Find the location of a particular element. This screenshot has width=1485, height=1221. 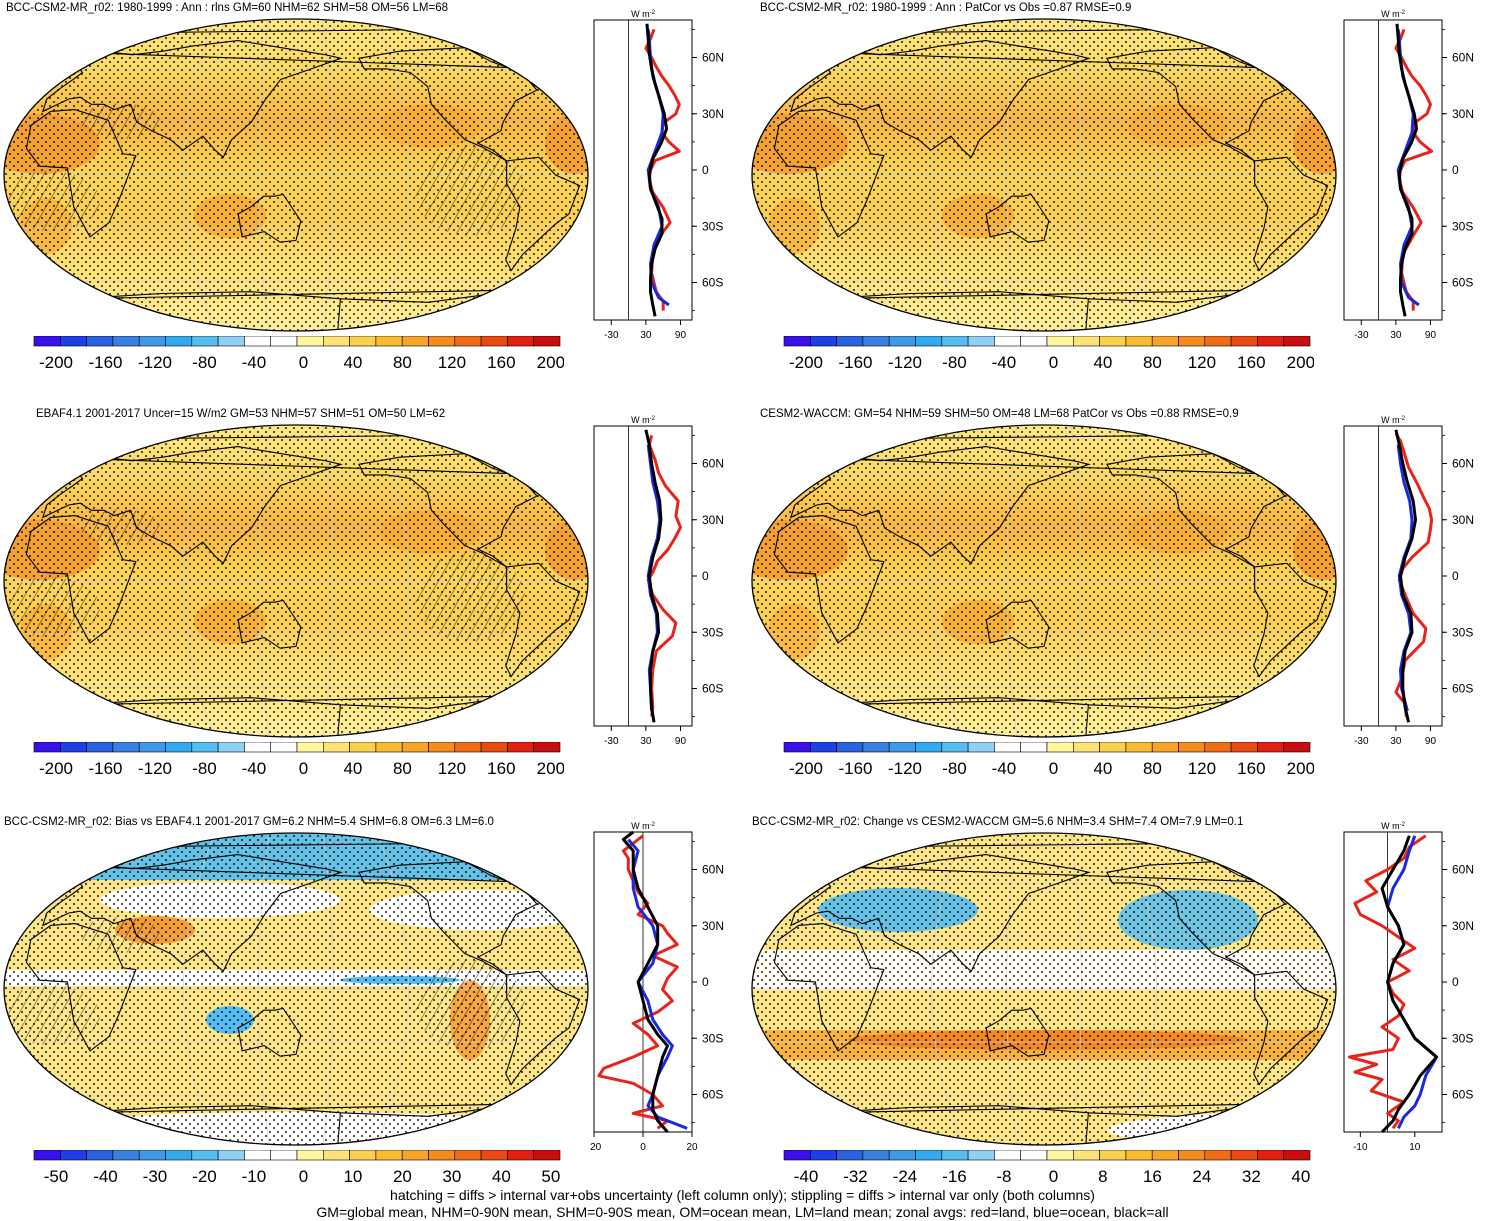

colorbar-tick-label: -16 is located at coordinates (954, 1176).